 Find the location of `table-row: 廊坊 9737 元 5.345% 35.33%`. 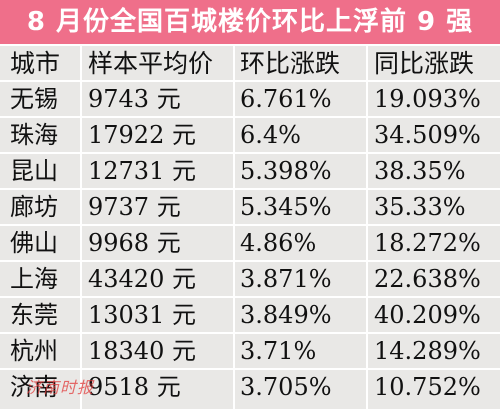

table-row: 廊坊 9737 元 5.345% 35.33% is located at coordinates (250, 207).